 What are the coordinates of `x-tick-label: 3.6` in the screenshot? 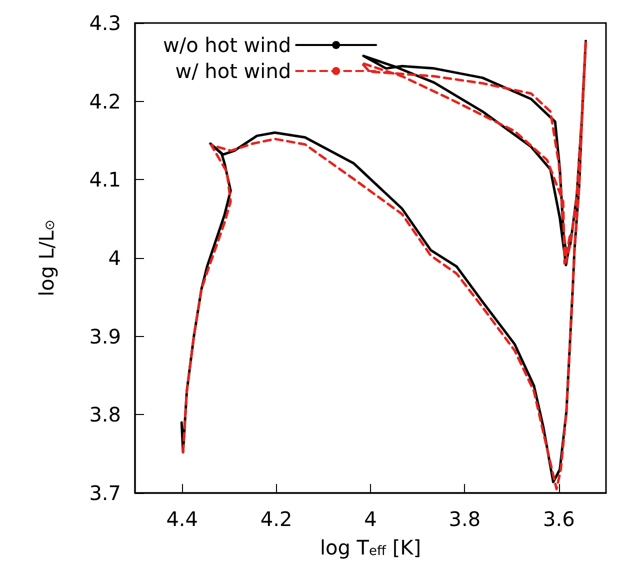 It's located at (558, 519).